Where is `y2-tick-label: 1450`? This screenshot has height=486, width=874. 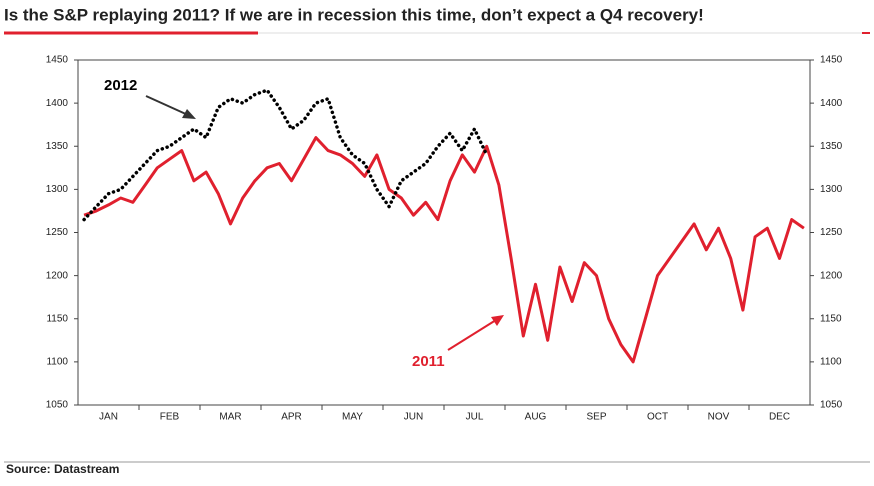
y2-tick-label: 1450 is located at coordinates (831, 60).